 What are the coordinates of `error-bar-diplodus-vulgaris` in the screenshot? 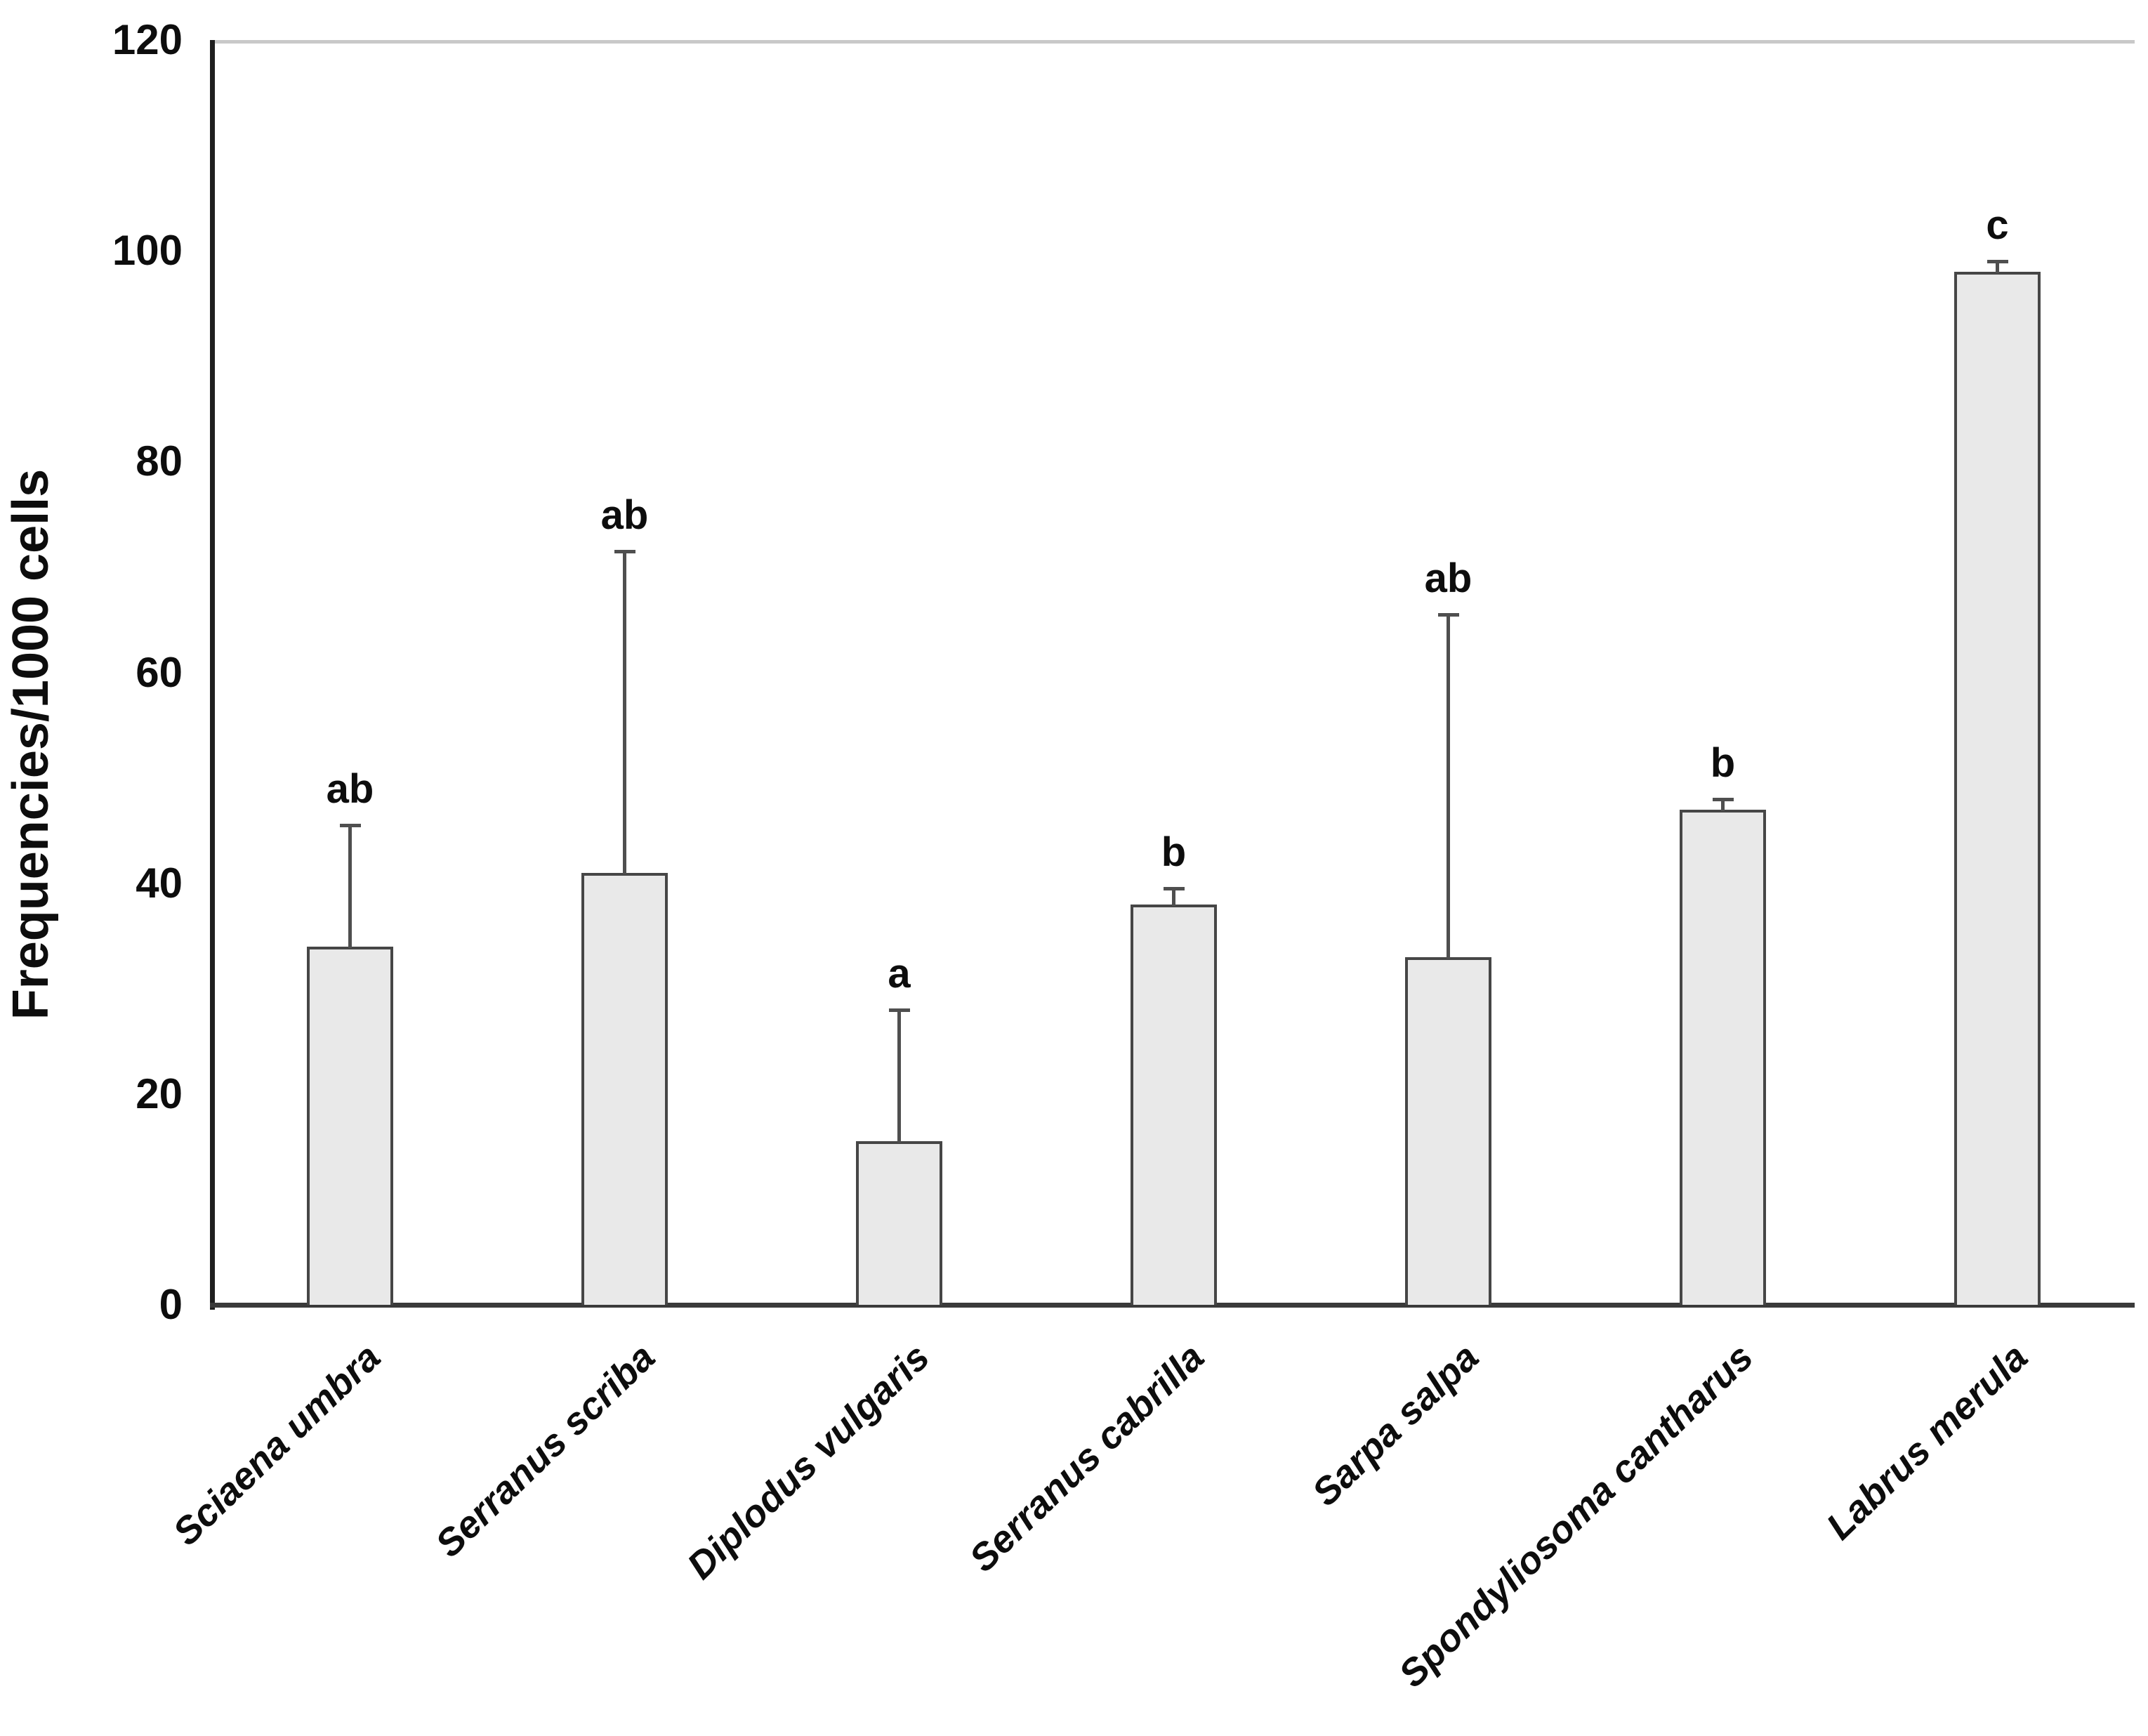 It's located at (899, 1076).